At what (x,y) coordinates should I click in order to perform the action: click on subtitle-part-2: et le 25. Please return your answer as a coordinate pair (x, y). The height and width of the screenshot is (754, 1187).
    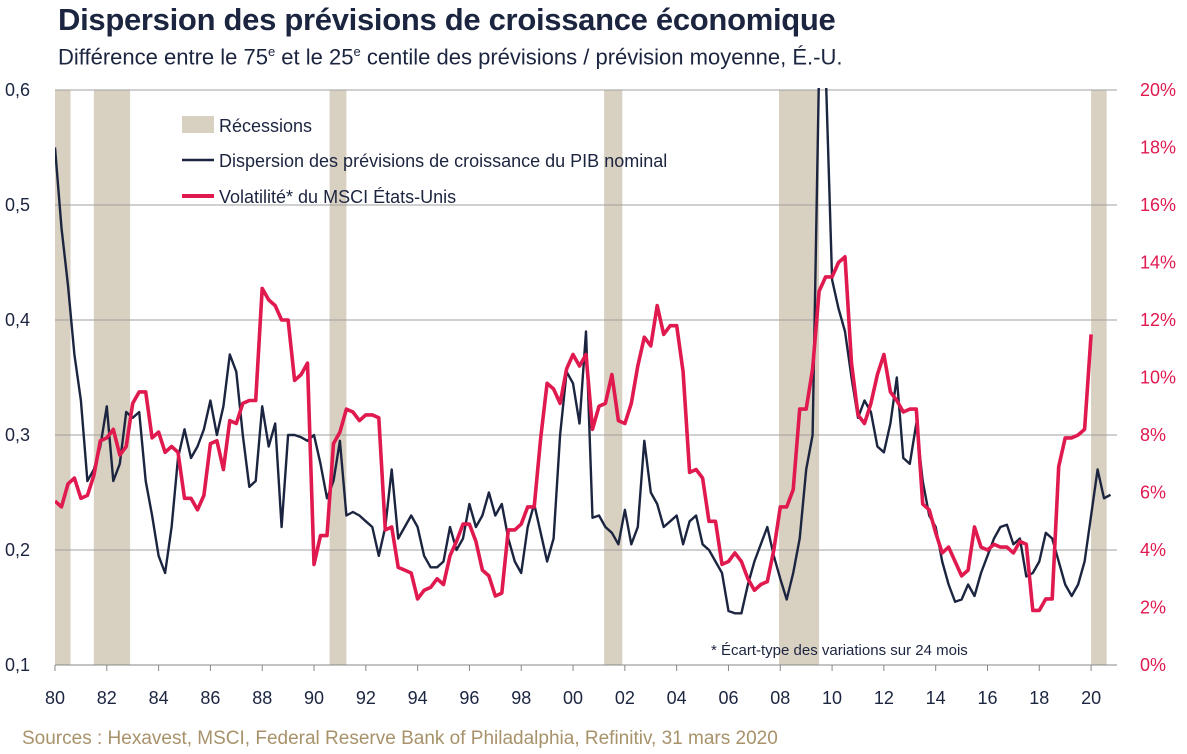
    Looking at the image, I should click on (314, 57).